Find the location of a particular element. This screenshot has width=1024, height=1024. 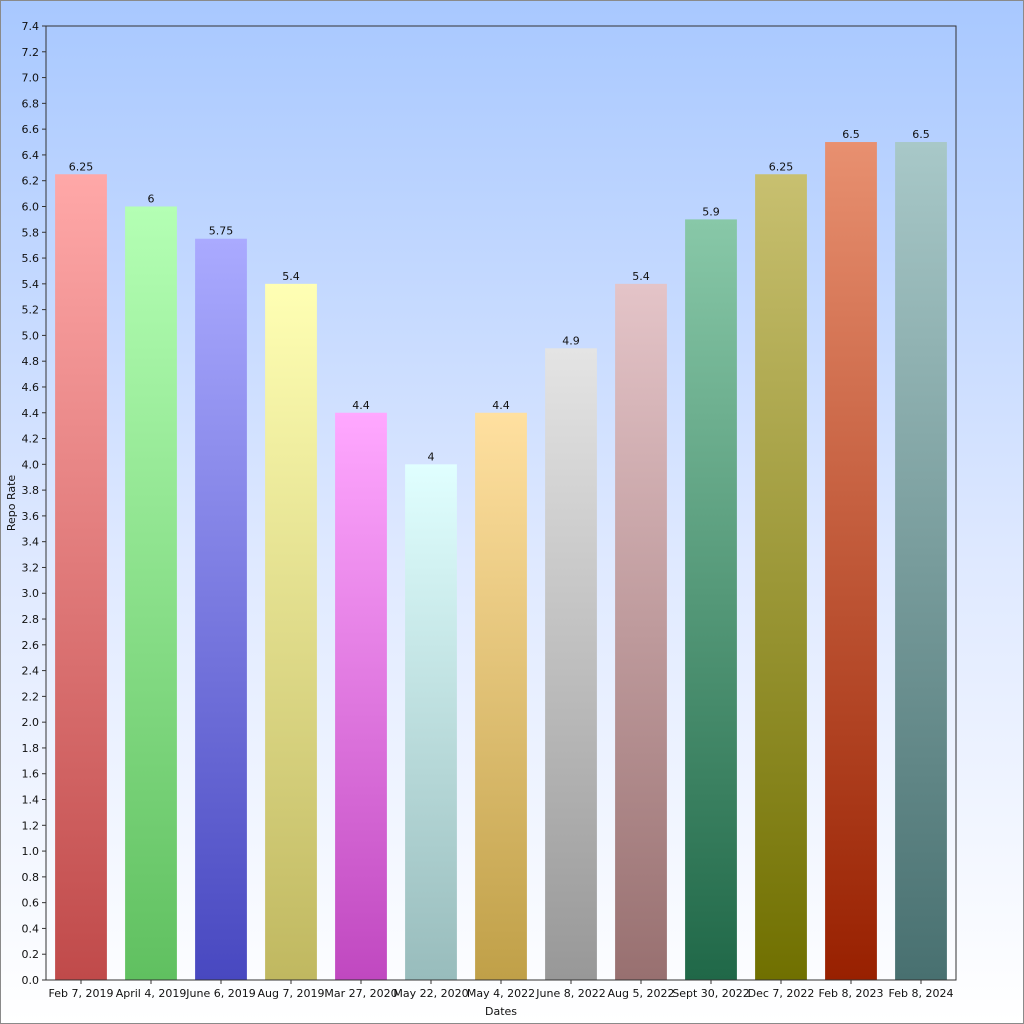

y-tick-label: 3.8 is located at coordinates (31, 490).